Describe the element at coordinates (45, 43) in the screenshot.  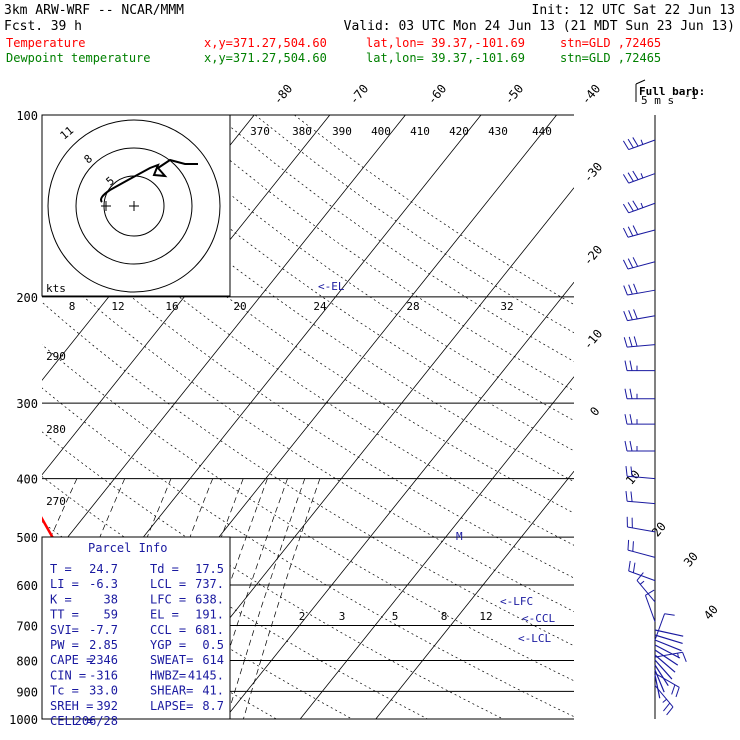
I see `legend-temperature: Temperature` at that location.